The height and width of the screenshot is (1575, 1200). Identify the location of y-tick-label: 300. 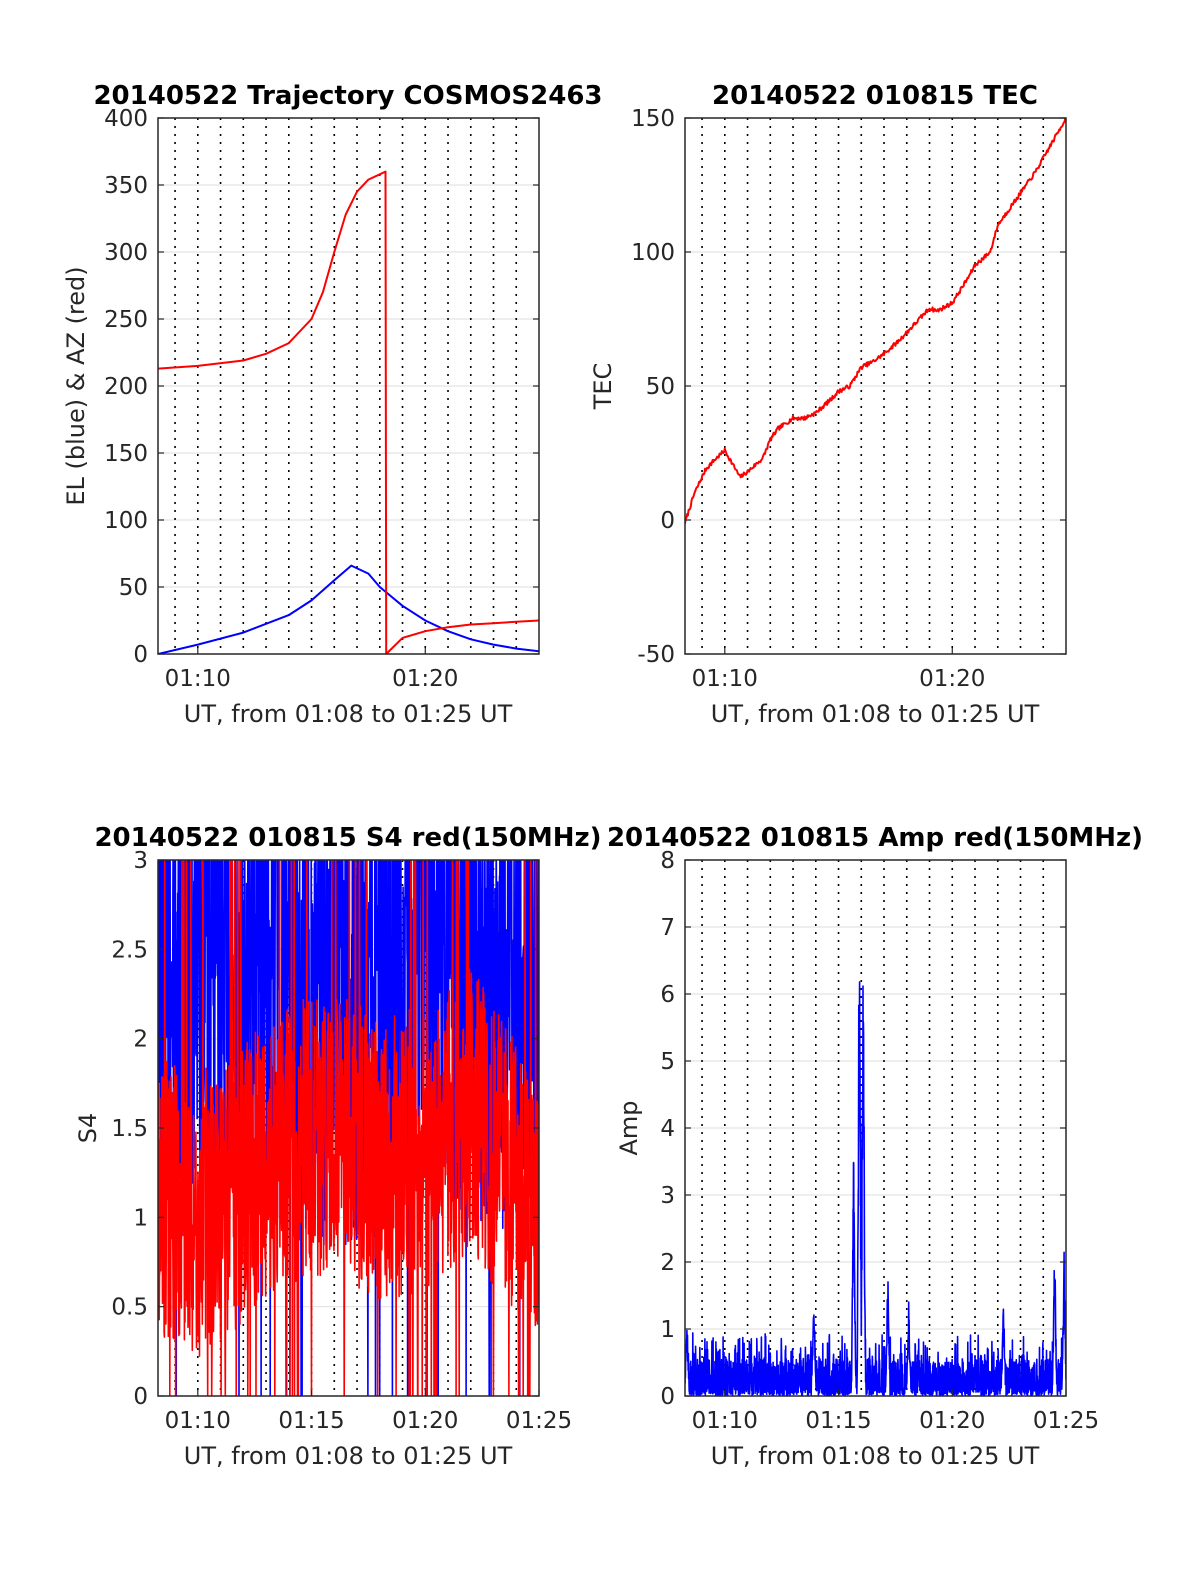
(126, 253).